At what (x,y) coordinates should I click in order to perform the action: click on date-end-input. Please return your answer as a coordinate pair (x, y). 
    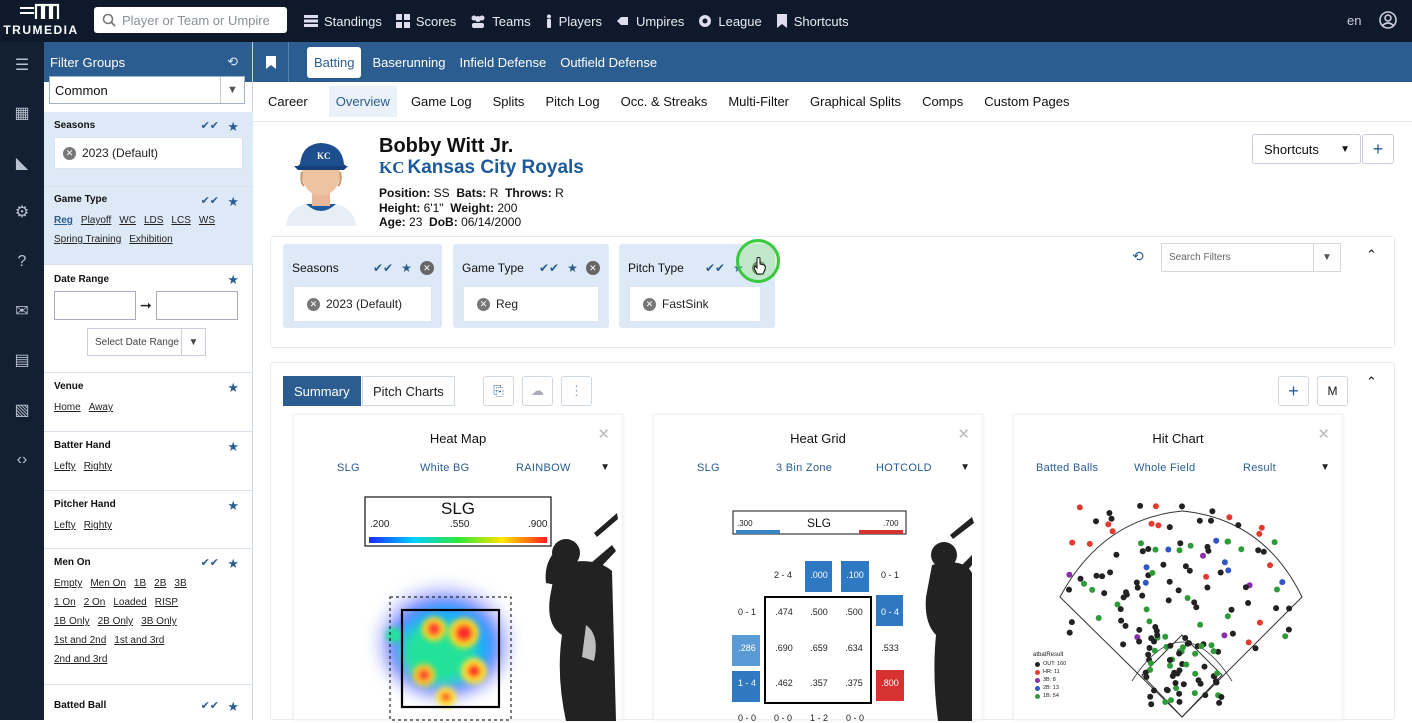
    Looking at the image, I should click on (196, 305).